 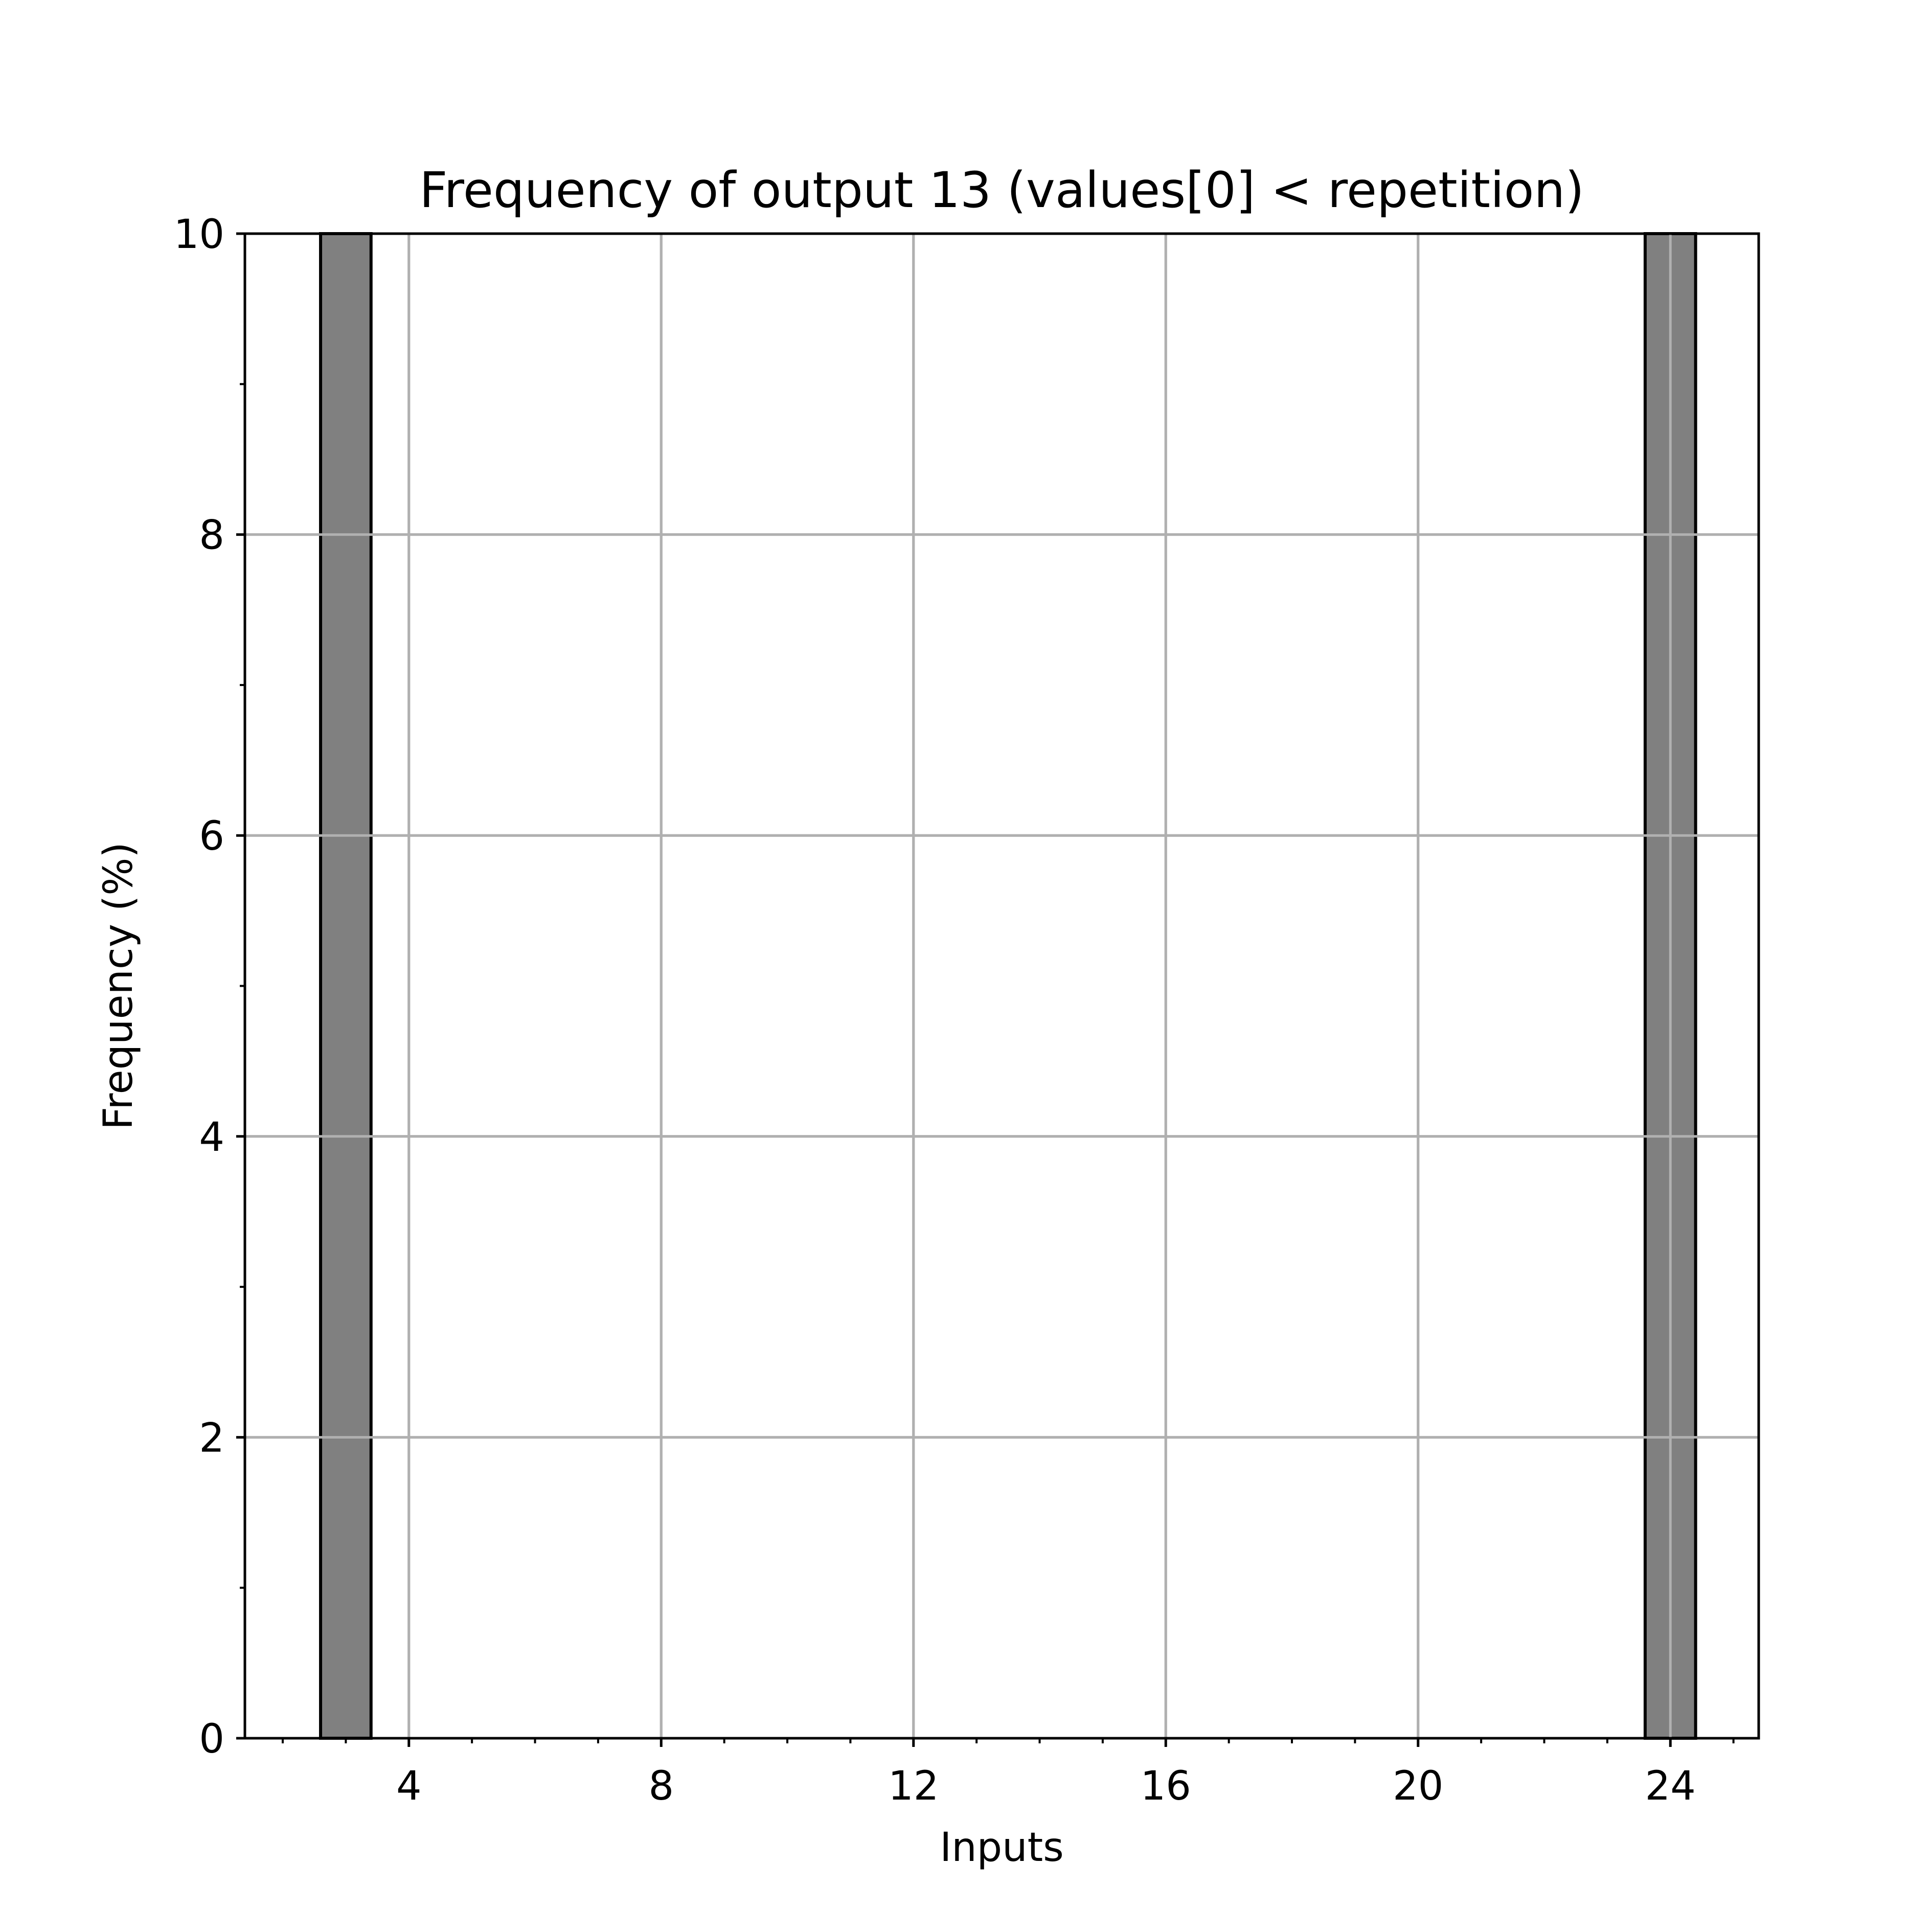 What do you see at coordinates (409, 1786) in the screenshot?
I see `x-tick-label: 4` at bounding box center [409, 1786].